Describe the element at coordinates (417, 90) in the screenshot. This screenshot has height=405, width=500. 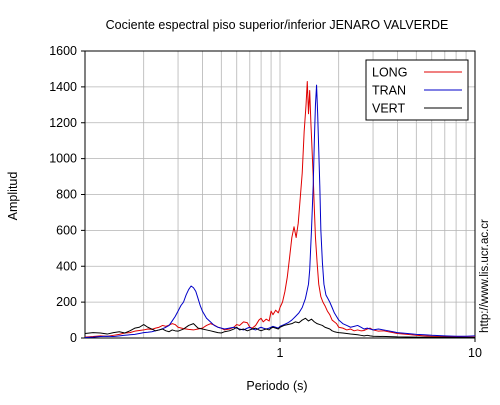
I see `legend: LONG TRAN VERT` at that location.